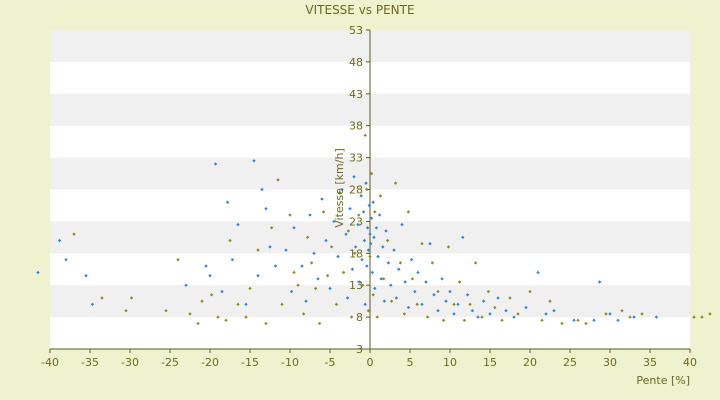 The height and width of the screenshot is (400, 720). I want to click on x-tick-label: -35, so click(90, 362).